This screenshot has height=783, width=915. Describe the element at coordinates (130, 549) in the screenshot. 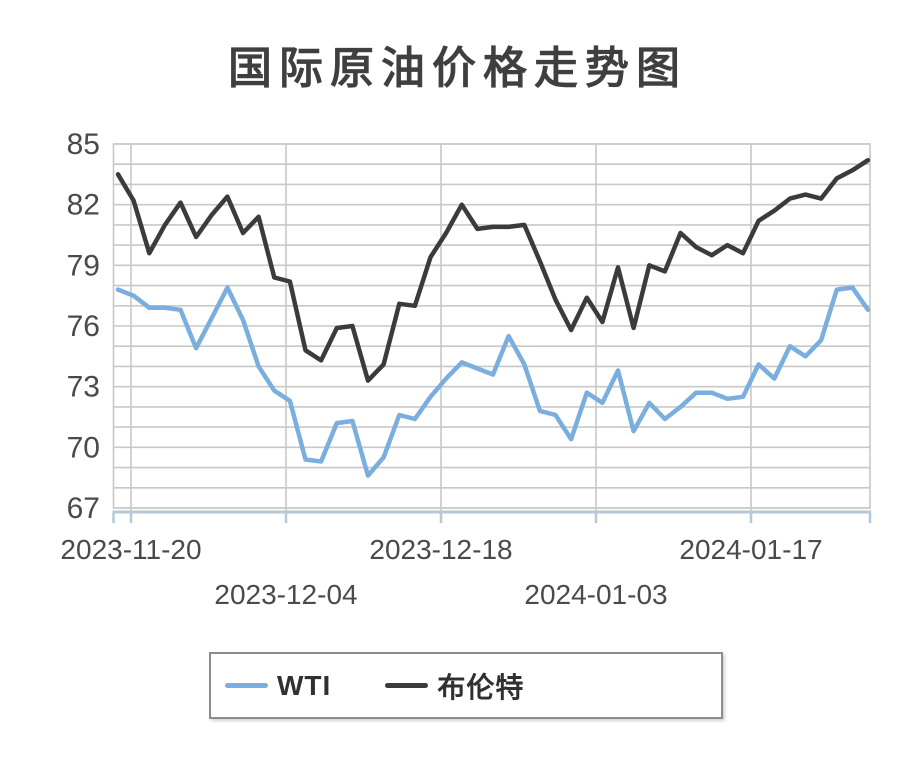

I see `x-axis-label: 2023-11-20` at that location.